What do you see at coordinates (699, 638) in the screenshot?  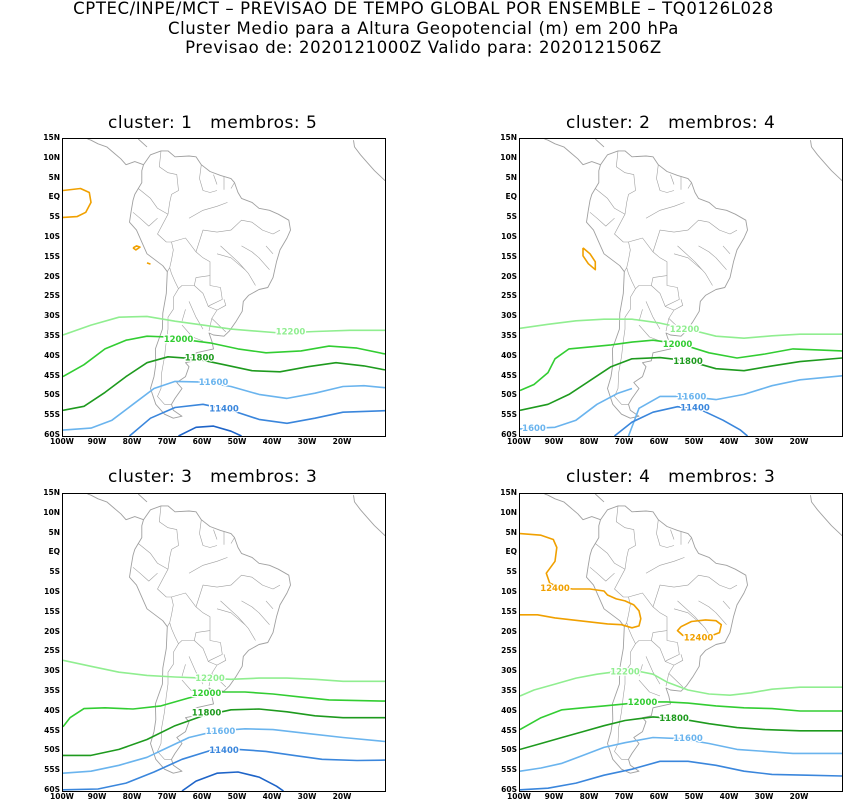 I see `contour-label: 12400` at bounding box center [699, 638].